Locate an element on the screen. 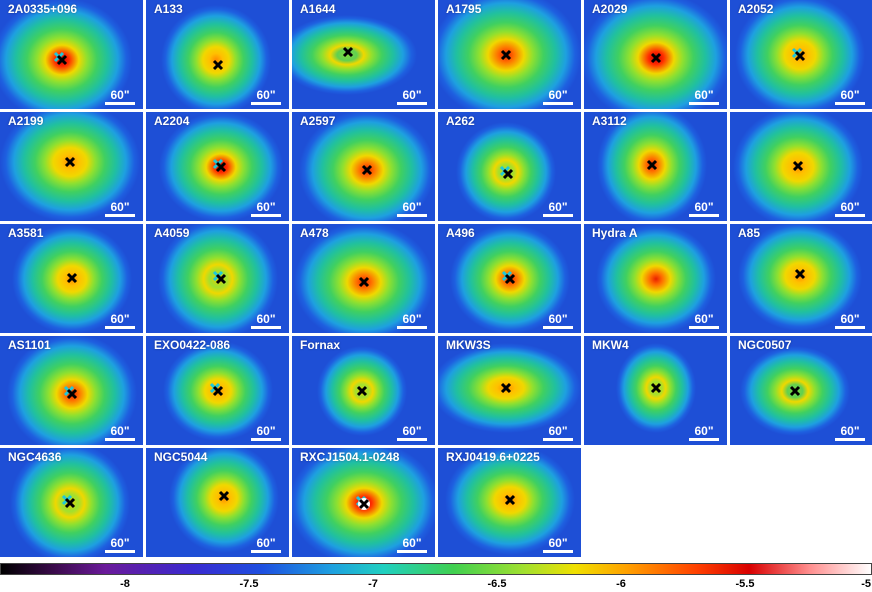 This screenshot has height=592, width=872. cluster-panel: A2199 60" is located at coordinates (71, 166).